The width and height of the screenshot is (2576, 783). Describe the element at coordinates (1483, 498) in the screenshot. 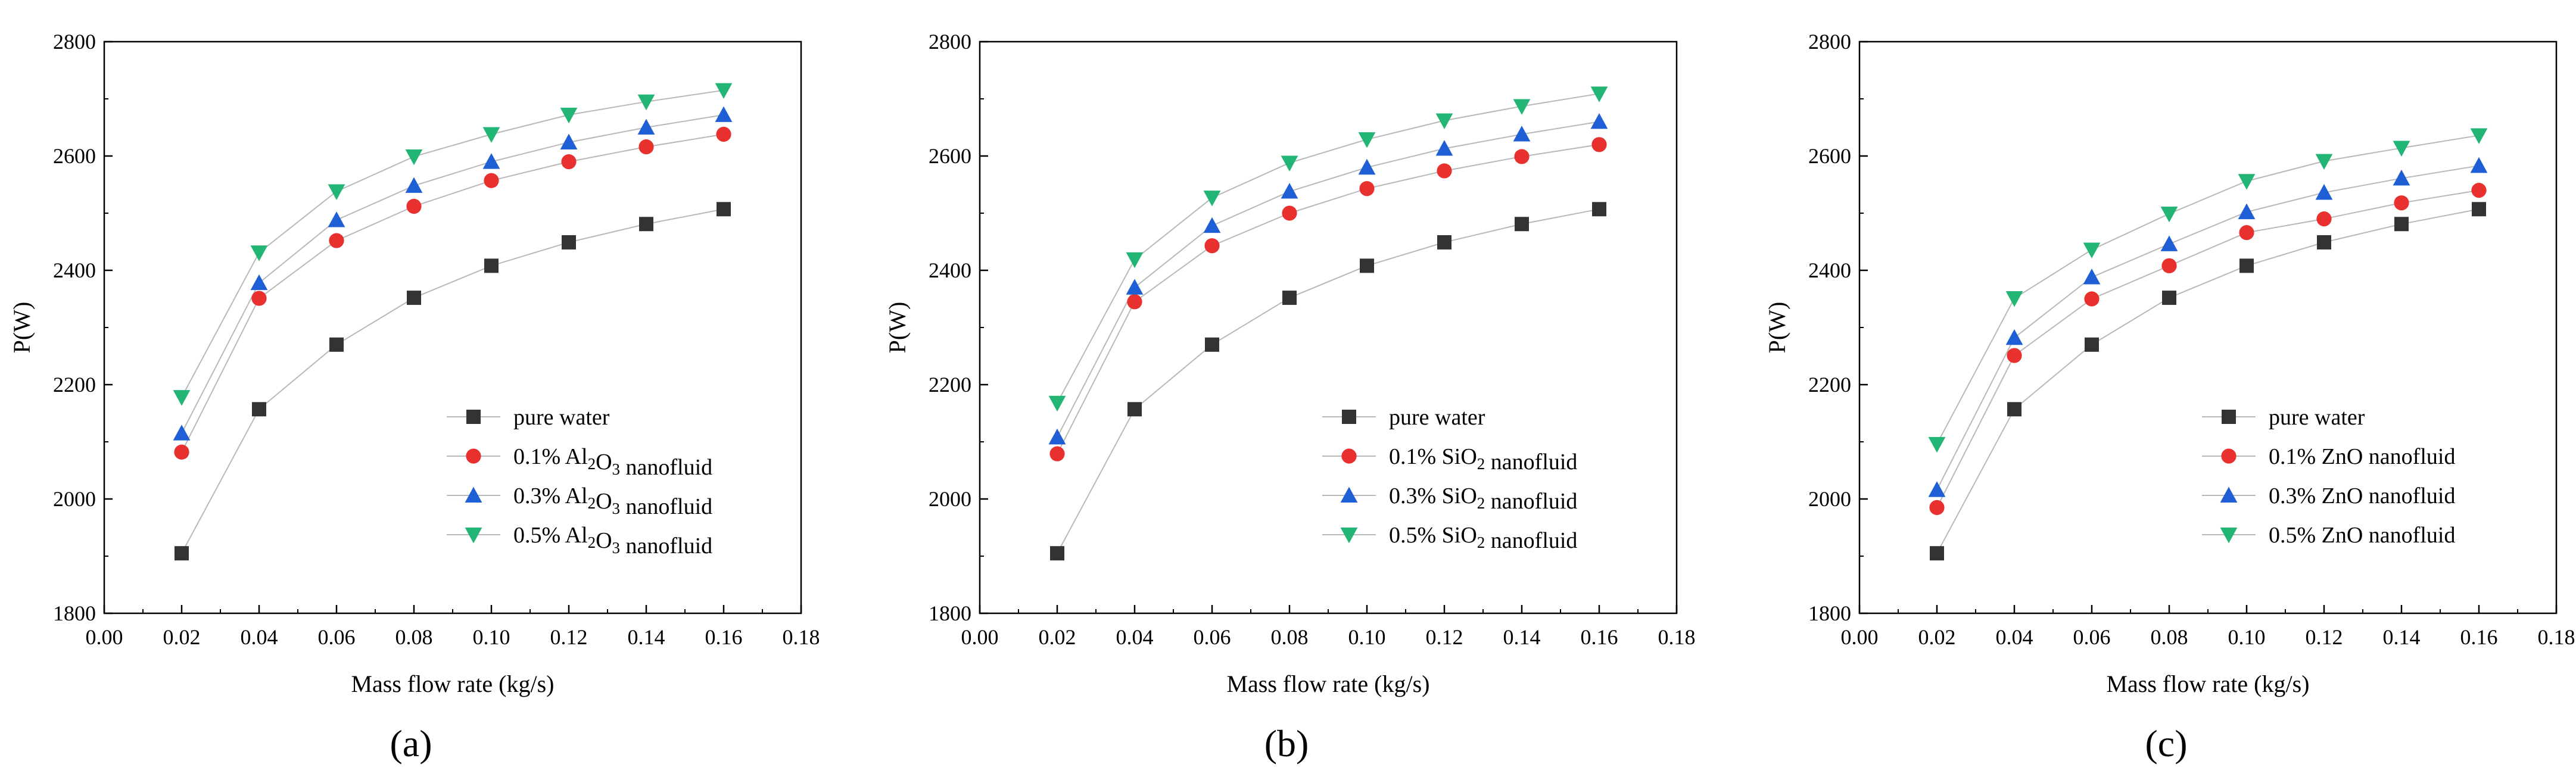

I see `legend-label: 0.3% SiO2 nanofluid` at that location.